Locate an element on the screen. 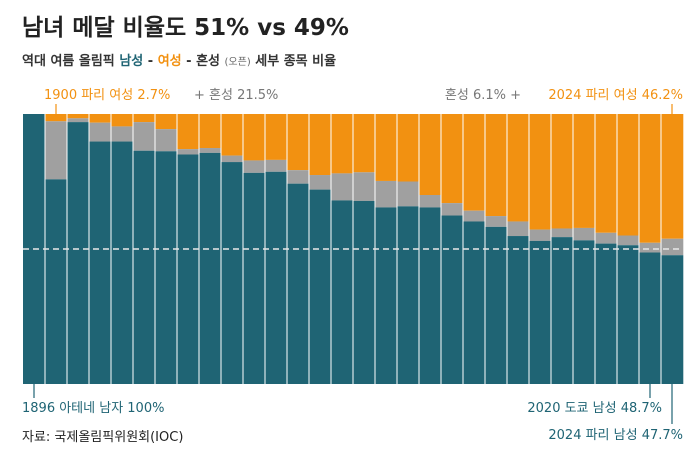 This screenshot has width=700, height=467. bar-male-1976 is located at coordinates (408, 295).